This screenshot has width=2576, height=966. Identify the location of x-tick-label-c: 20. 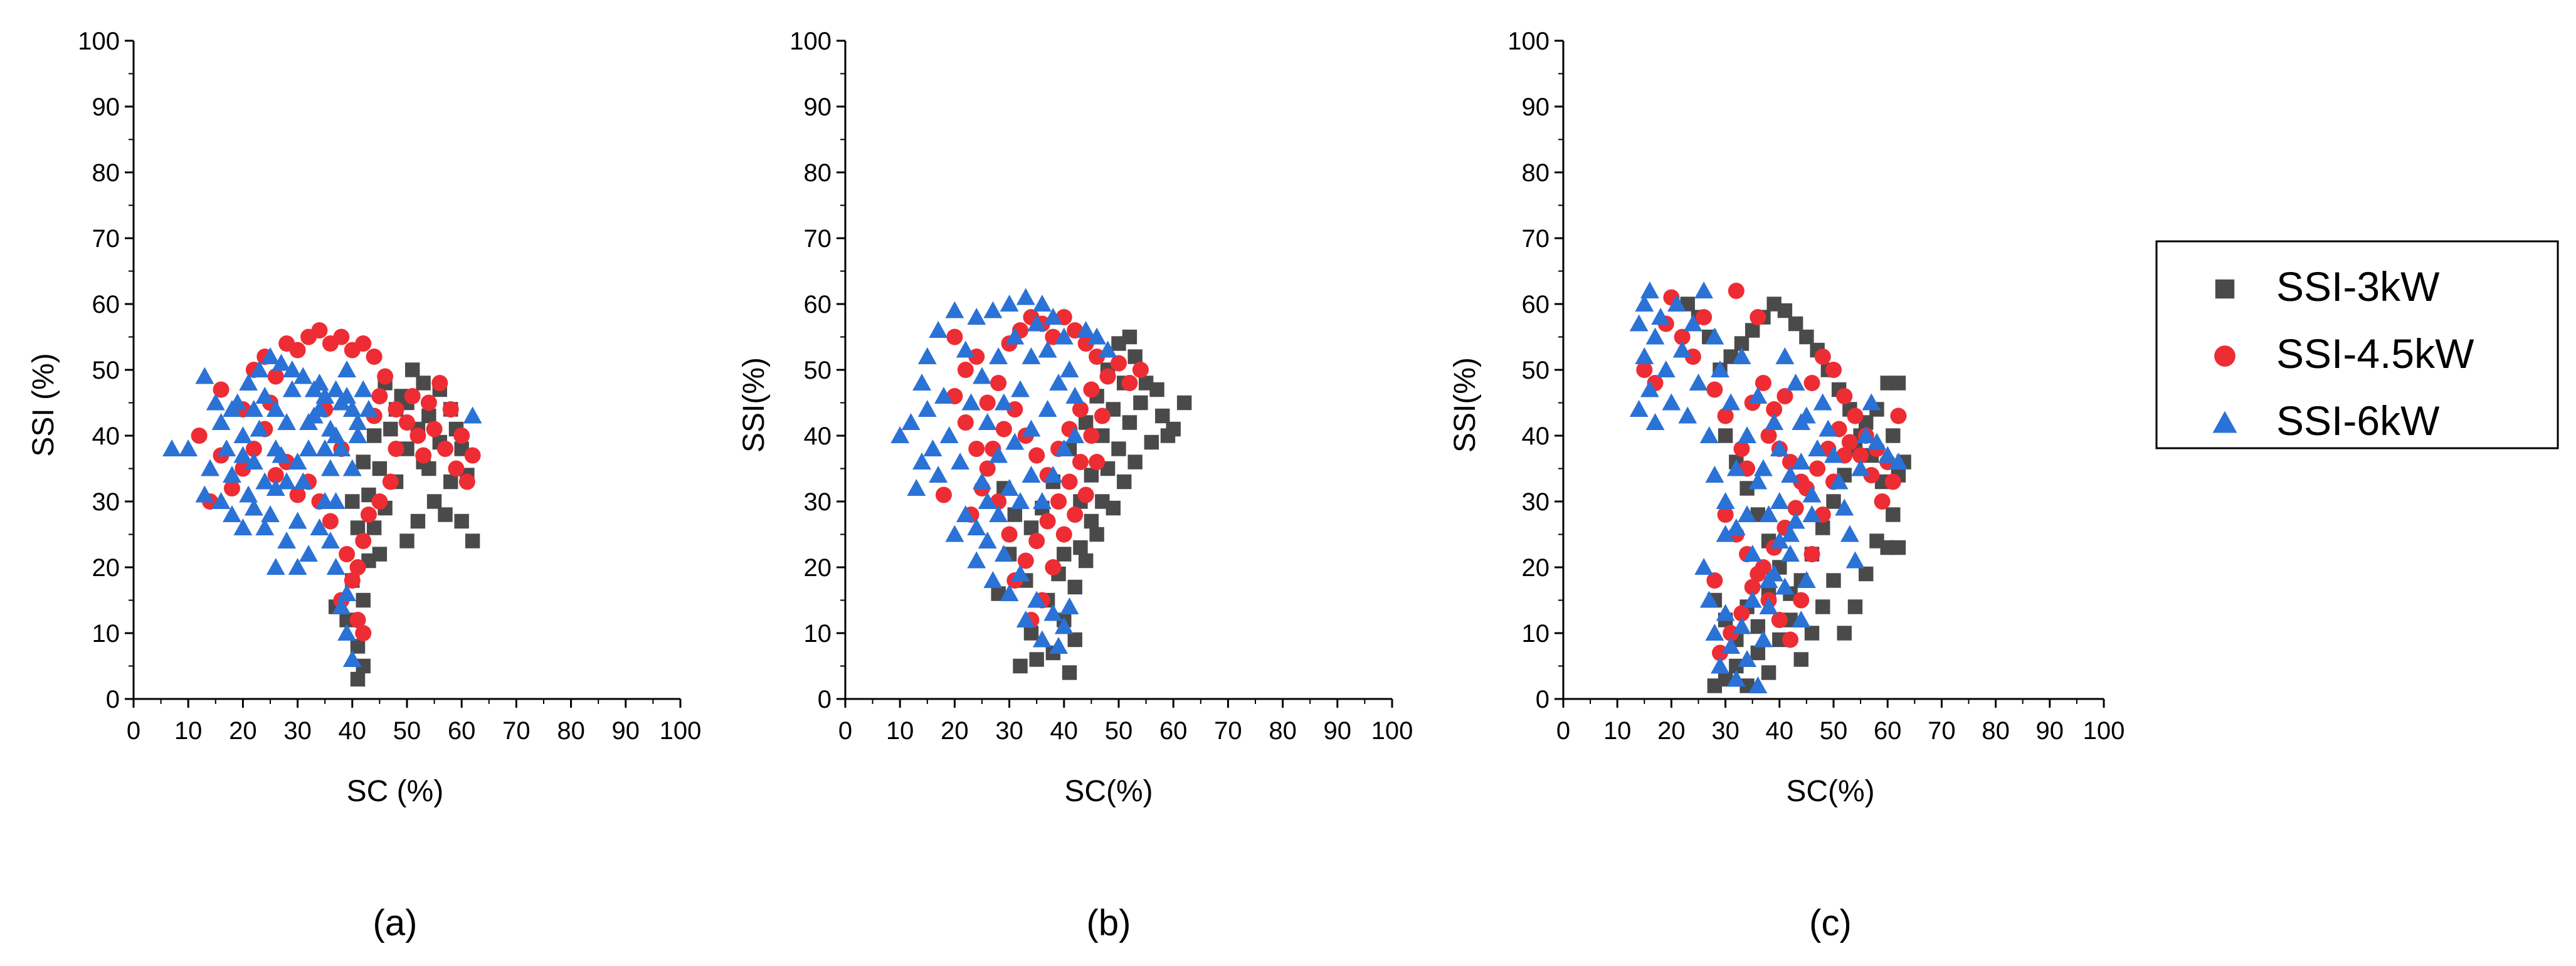
(1671, 731).